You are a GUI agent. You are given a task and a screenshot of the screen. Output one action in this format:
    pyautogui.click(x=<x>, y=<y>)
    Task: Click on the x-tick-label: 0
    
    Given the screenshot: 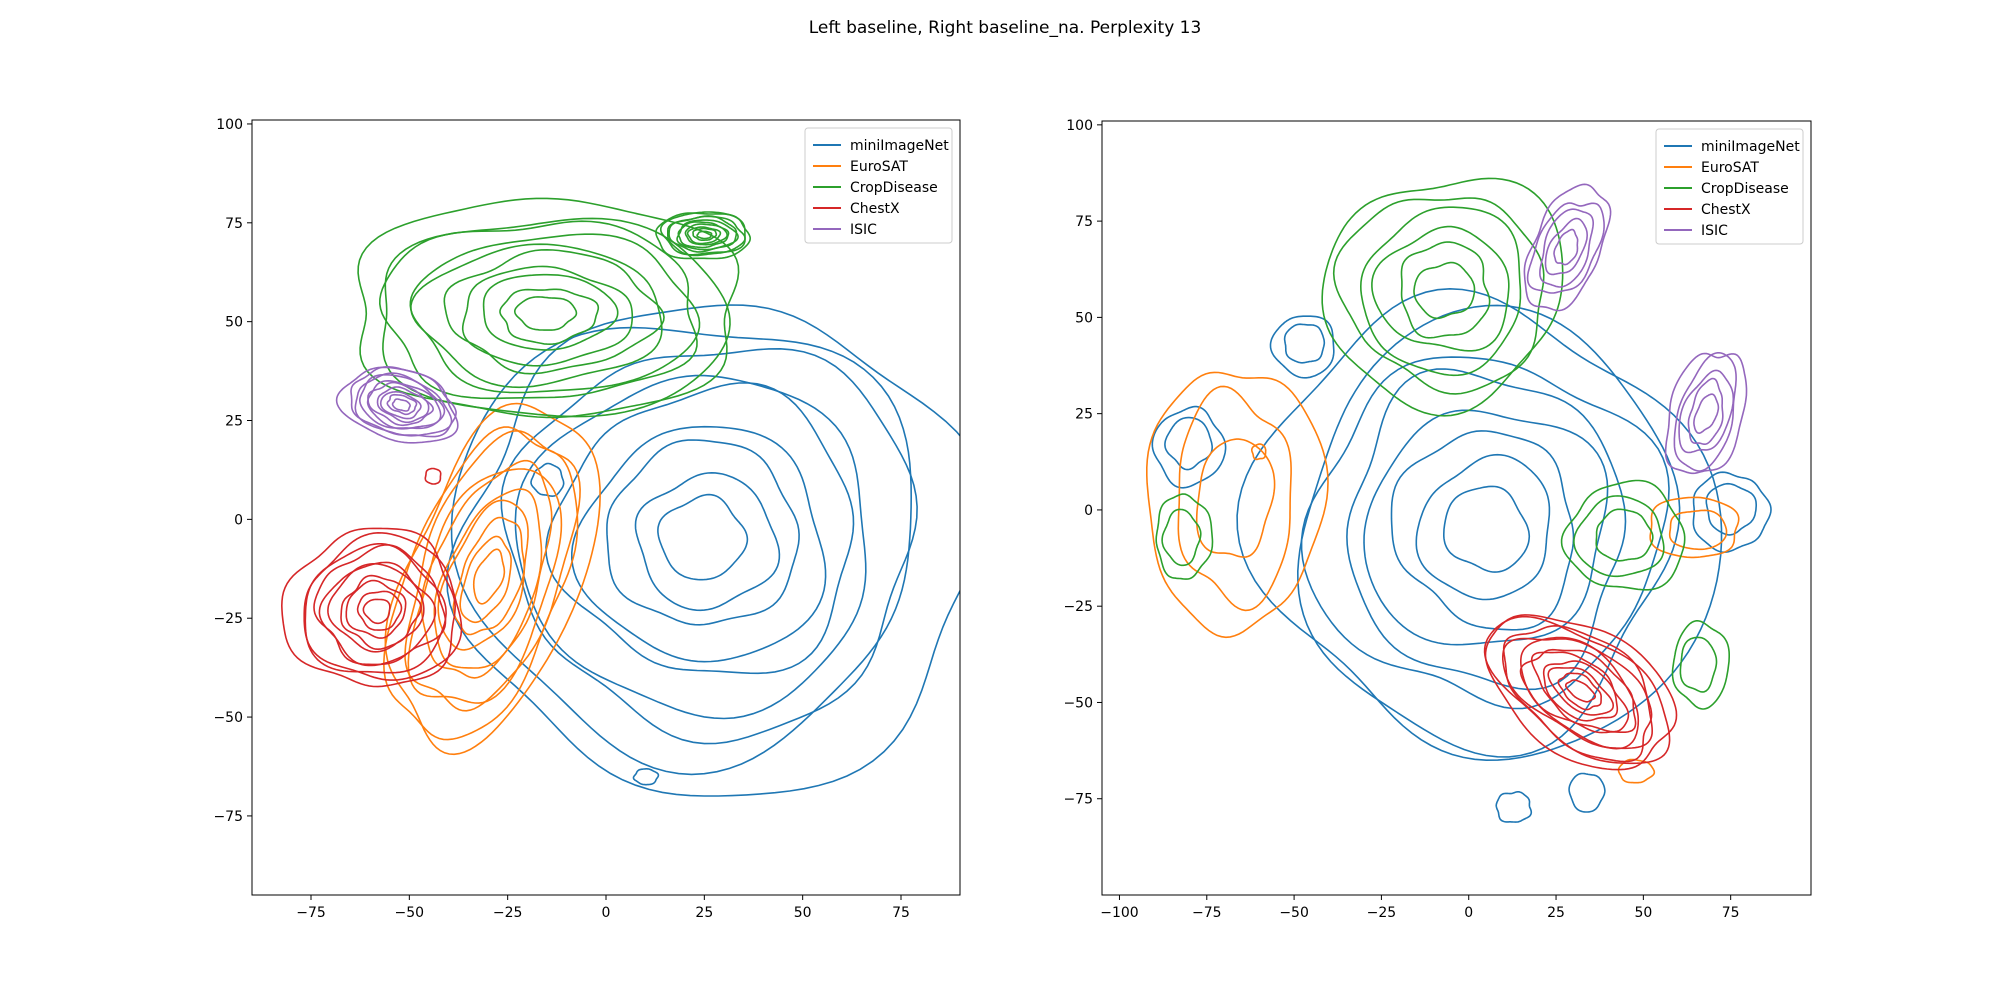 What is the action you would take?
    pyautogui.click(x=1468, y=913)
    